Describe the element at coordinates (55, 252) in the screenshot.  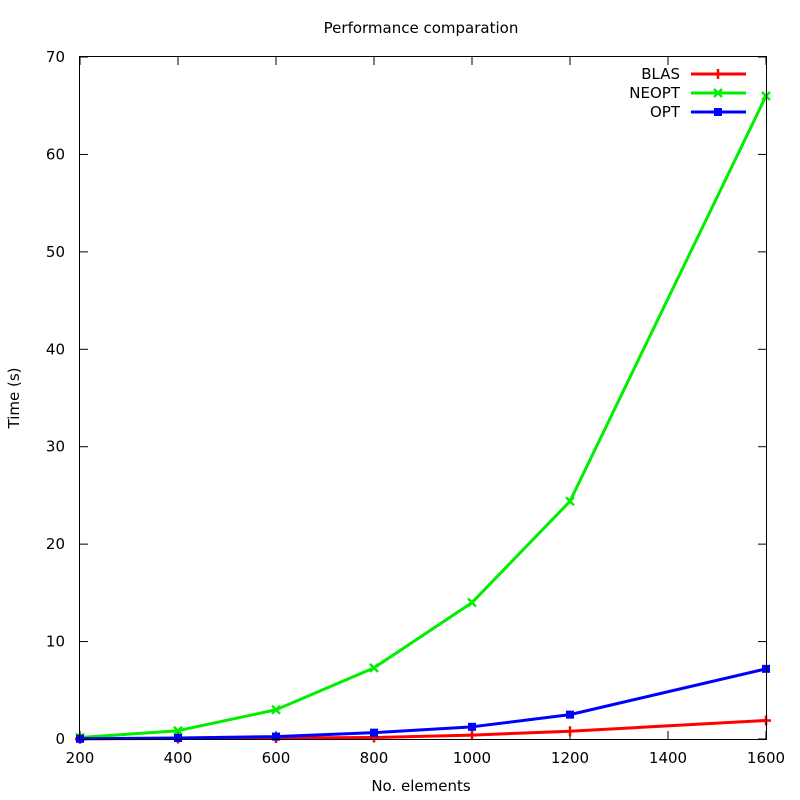
I see `y-tick-label: 50` at that location.